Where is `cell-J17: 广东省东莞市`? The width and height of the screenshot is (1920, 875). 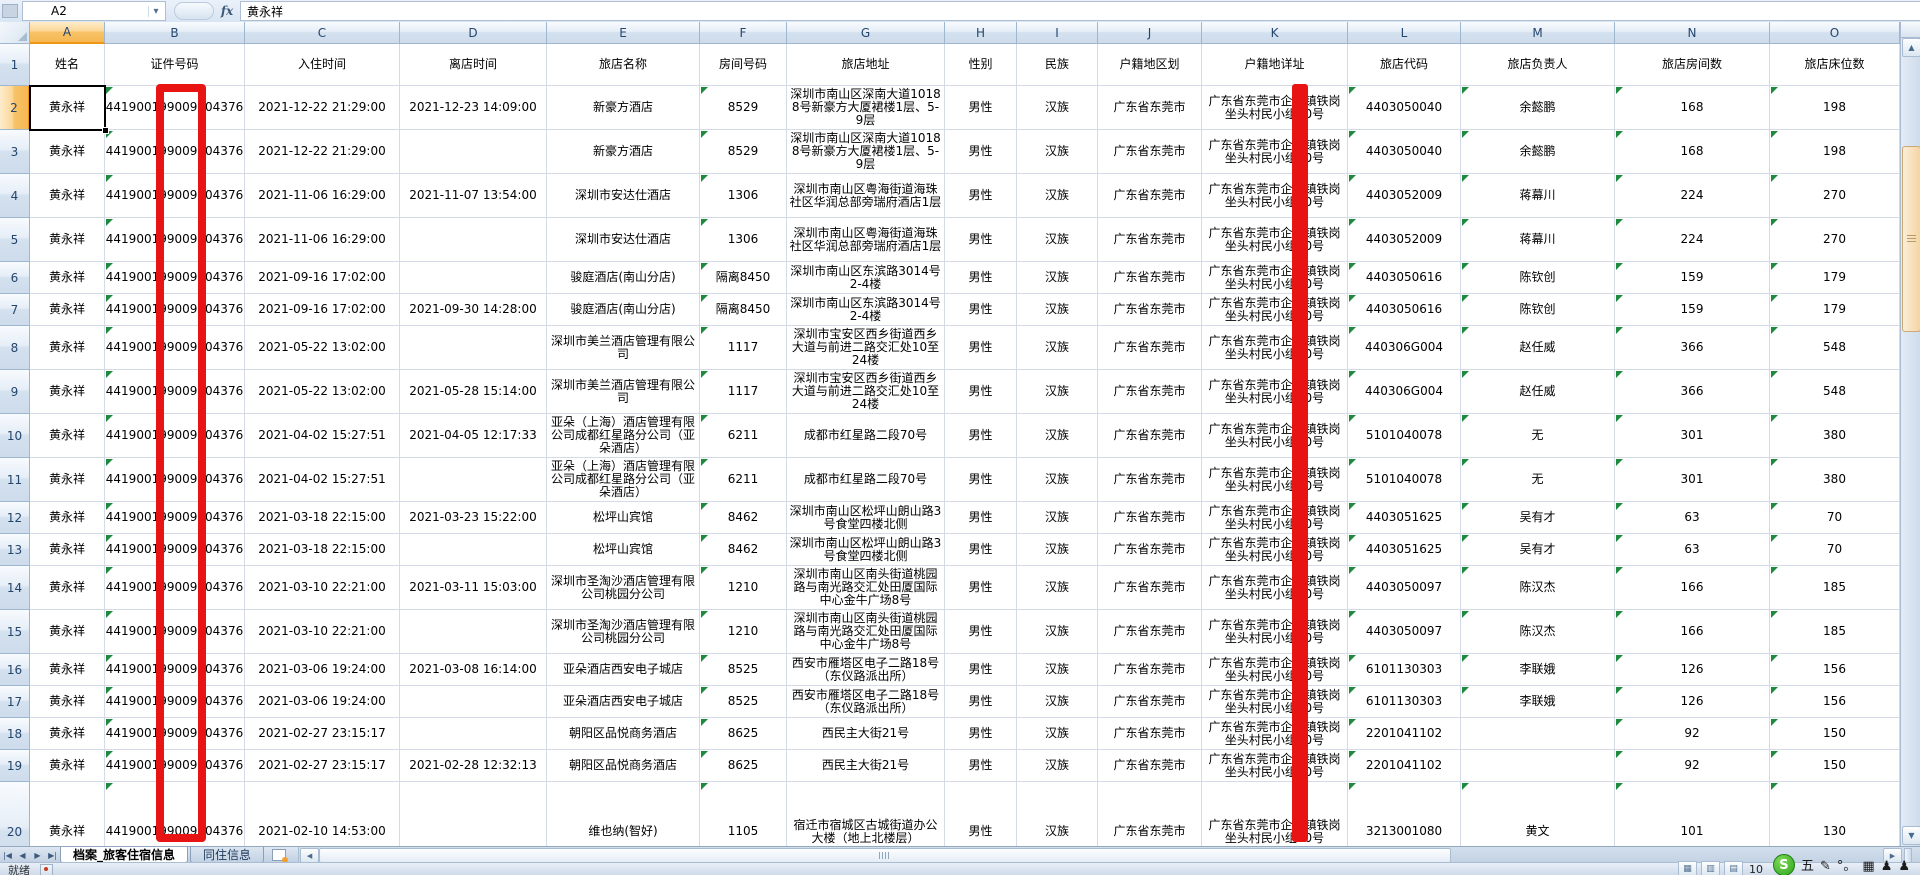
cell-J17: 广东省东莞市 is located at coordinates (1150, 702).